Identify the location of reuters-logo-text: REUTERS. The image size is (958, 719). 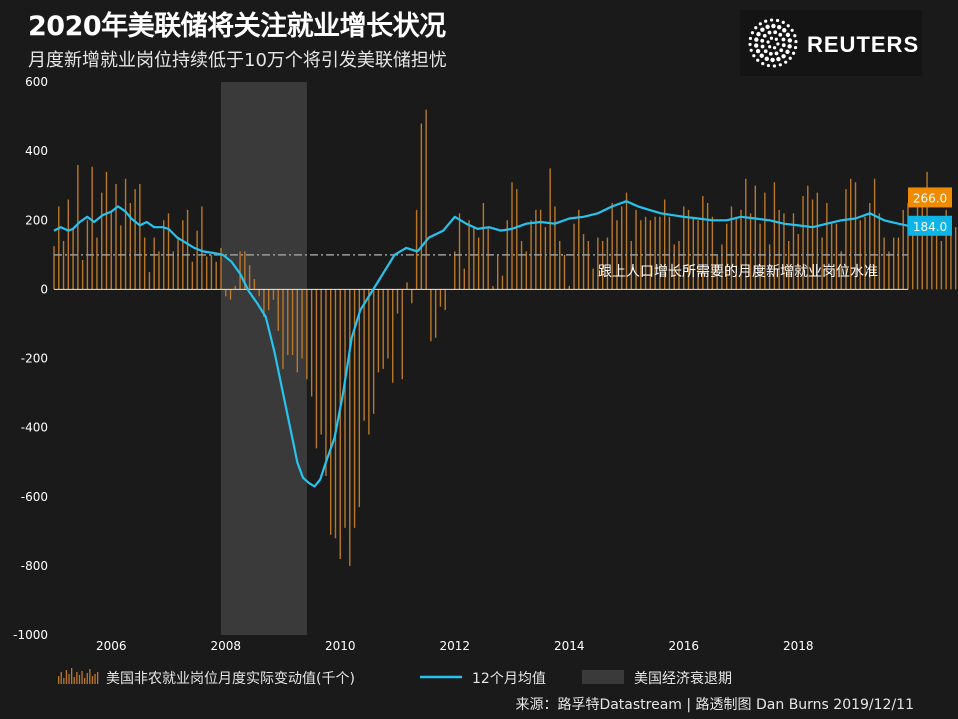
(863, 44).